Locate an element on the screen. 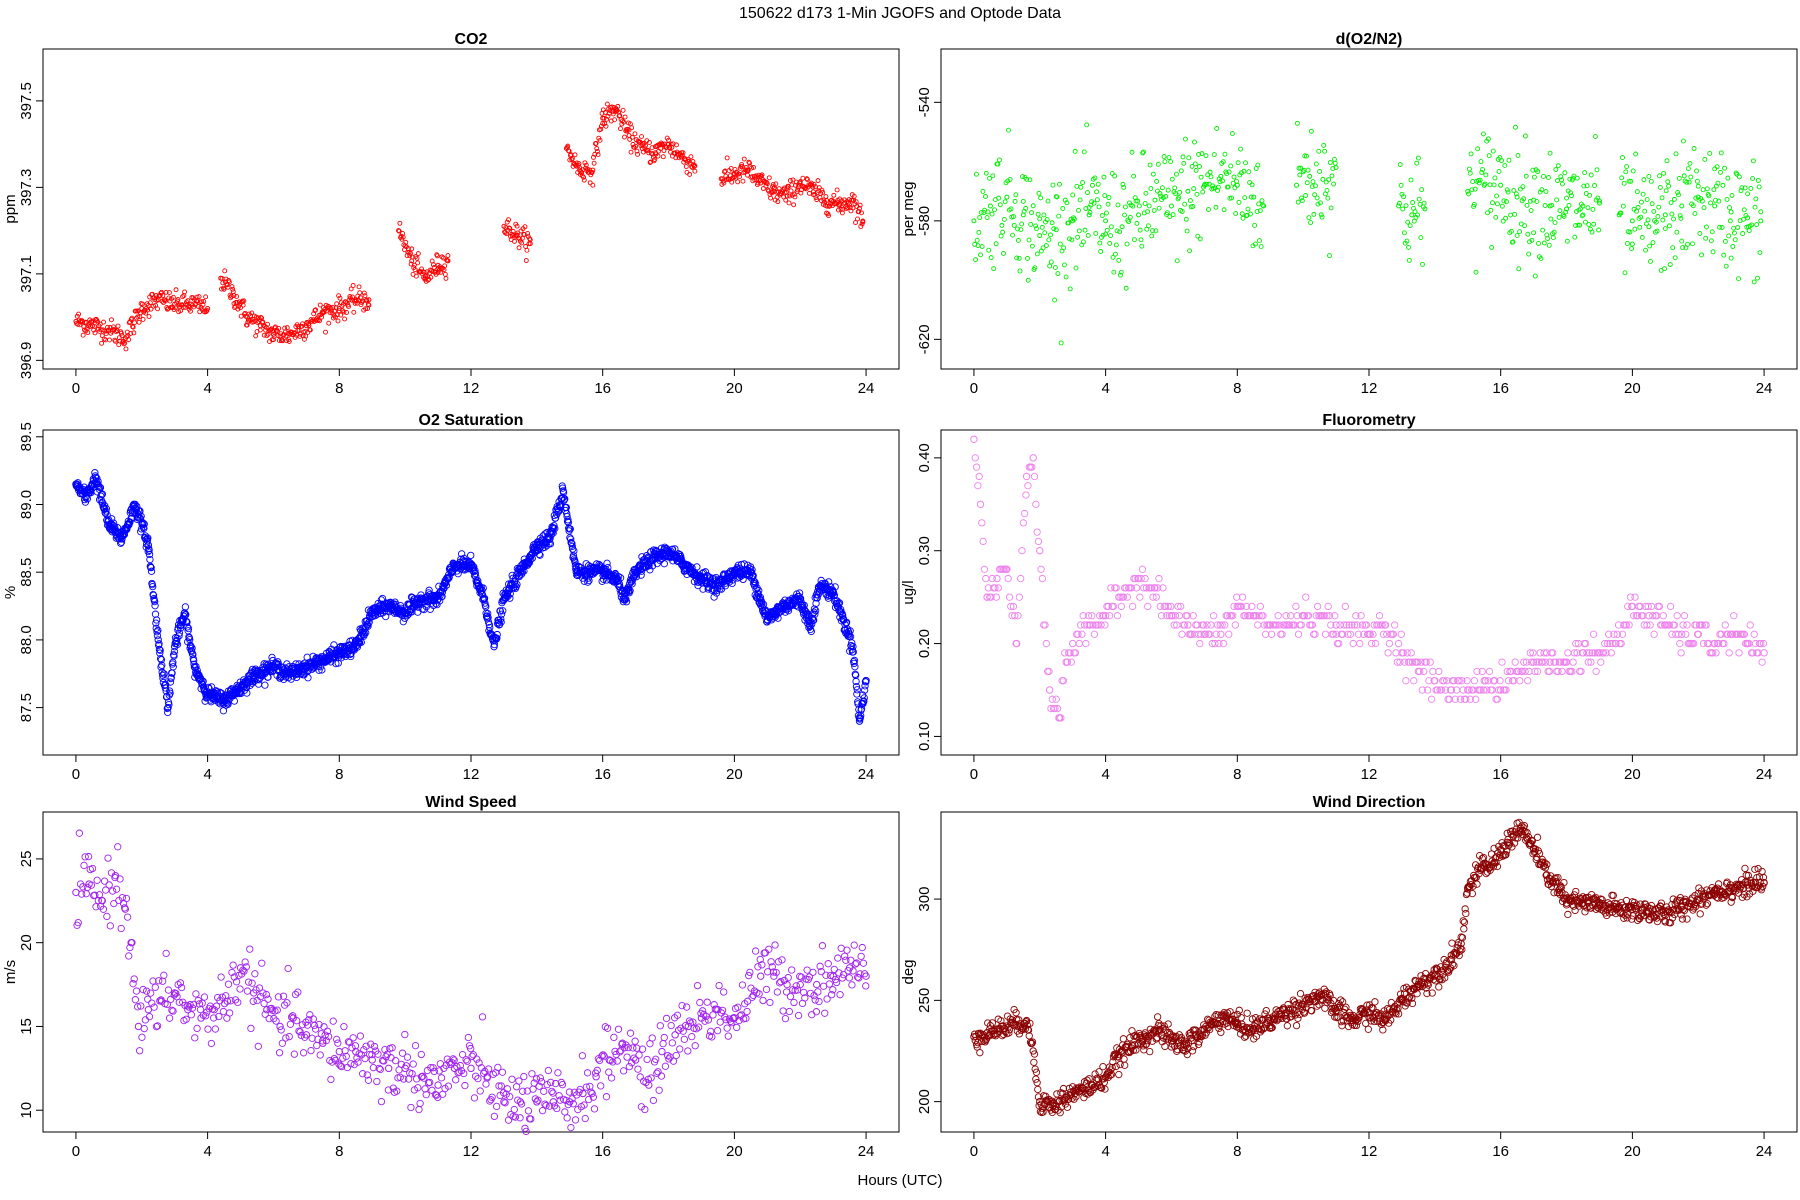 This screenshot has width=1800, height=1200. fluor-y-tick-label: 0.40 is located at coordinates (924, 457).